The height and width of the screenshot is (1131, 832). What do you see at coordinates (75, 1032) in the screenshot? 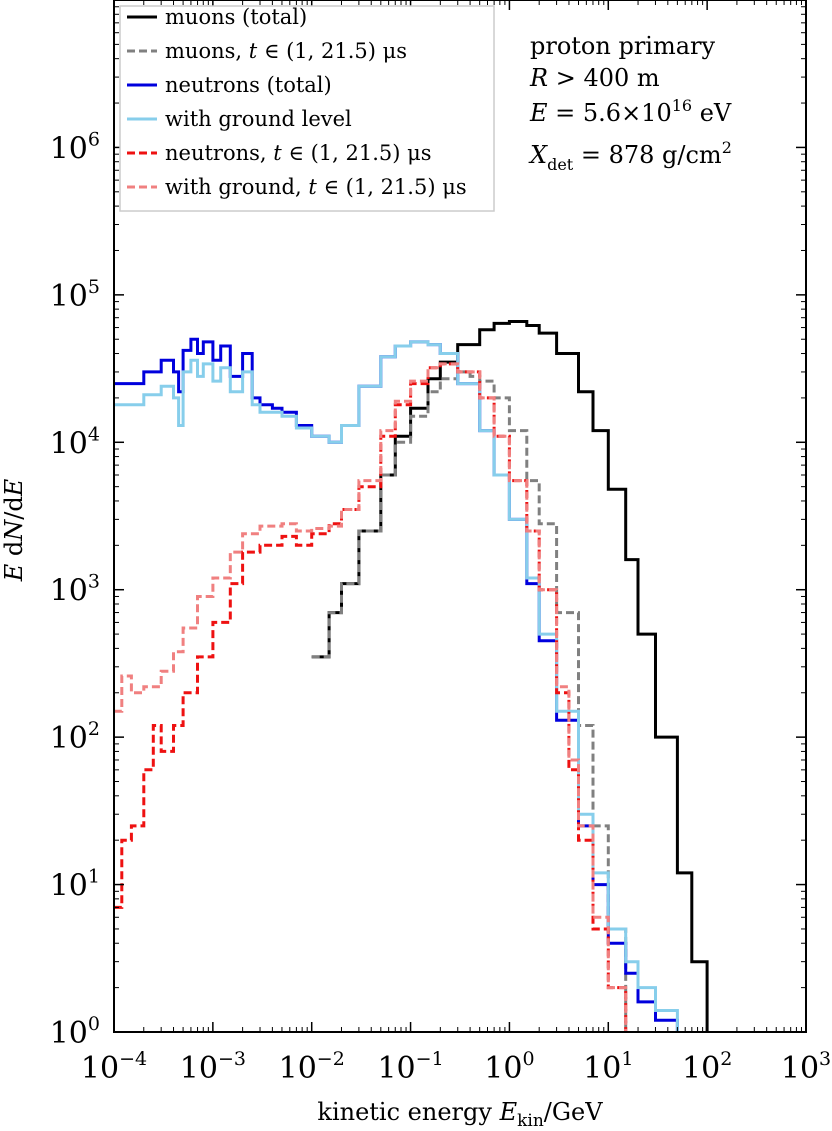
I see `y-tick-label: 10⁰` at bounding box center [75, 1032].